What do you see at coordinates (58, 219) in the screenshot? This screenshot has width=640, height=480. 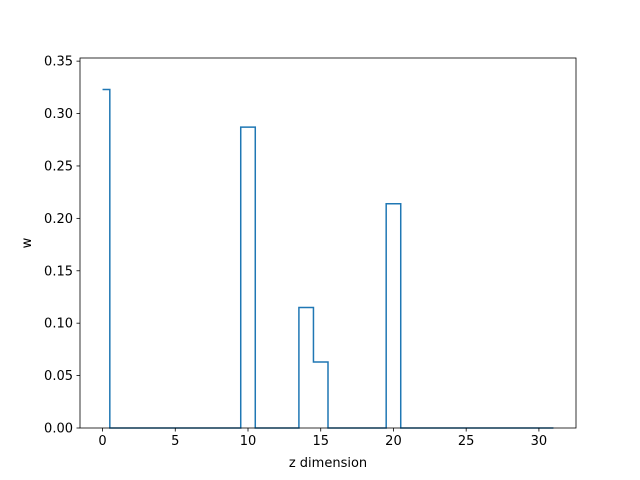 I see `y-tick-label: 0.20` at bounding box center [58, 219].